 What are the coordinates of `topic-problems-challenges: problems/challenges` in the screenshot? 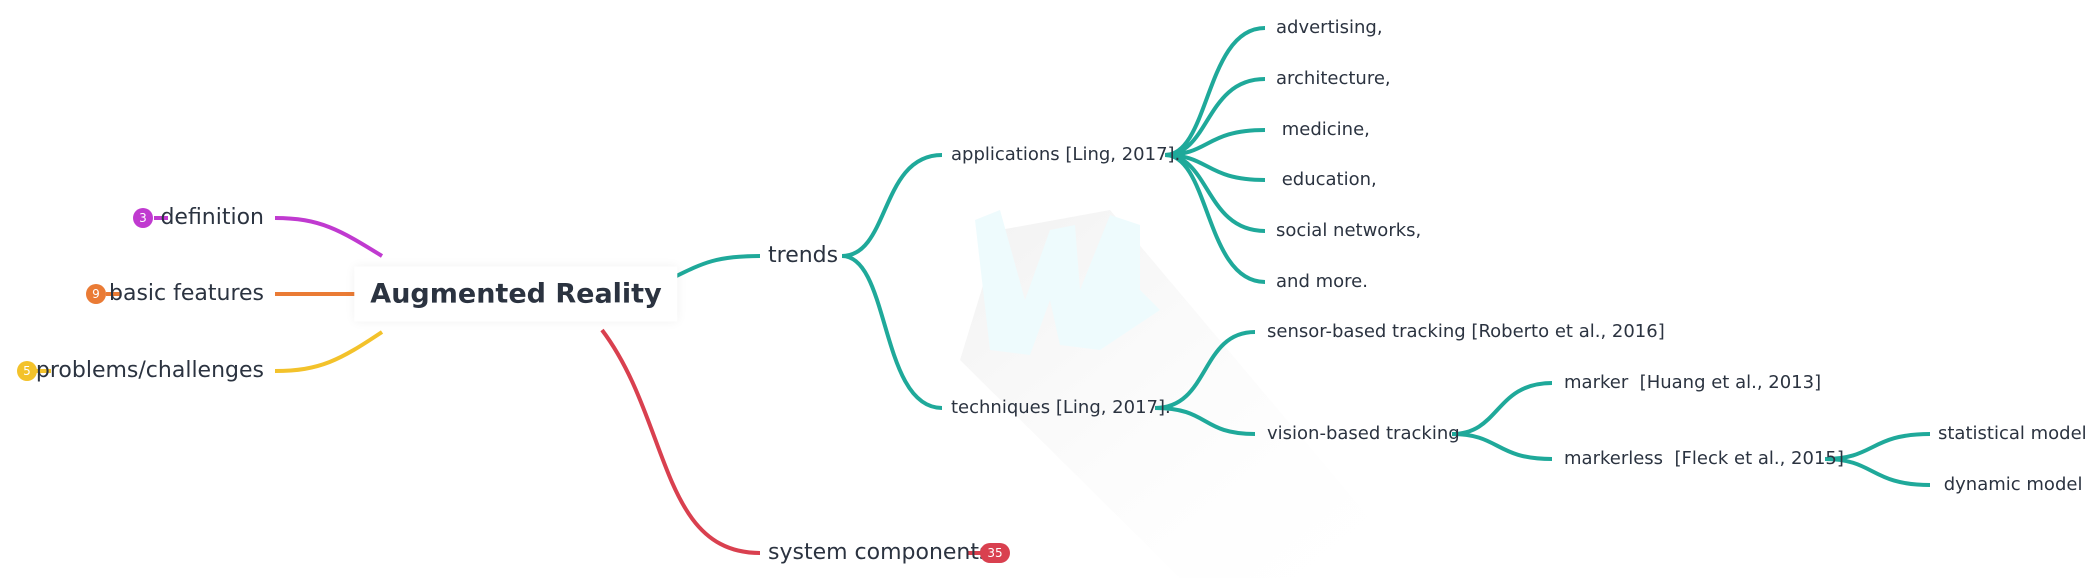 It's located at (264, 376).